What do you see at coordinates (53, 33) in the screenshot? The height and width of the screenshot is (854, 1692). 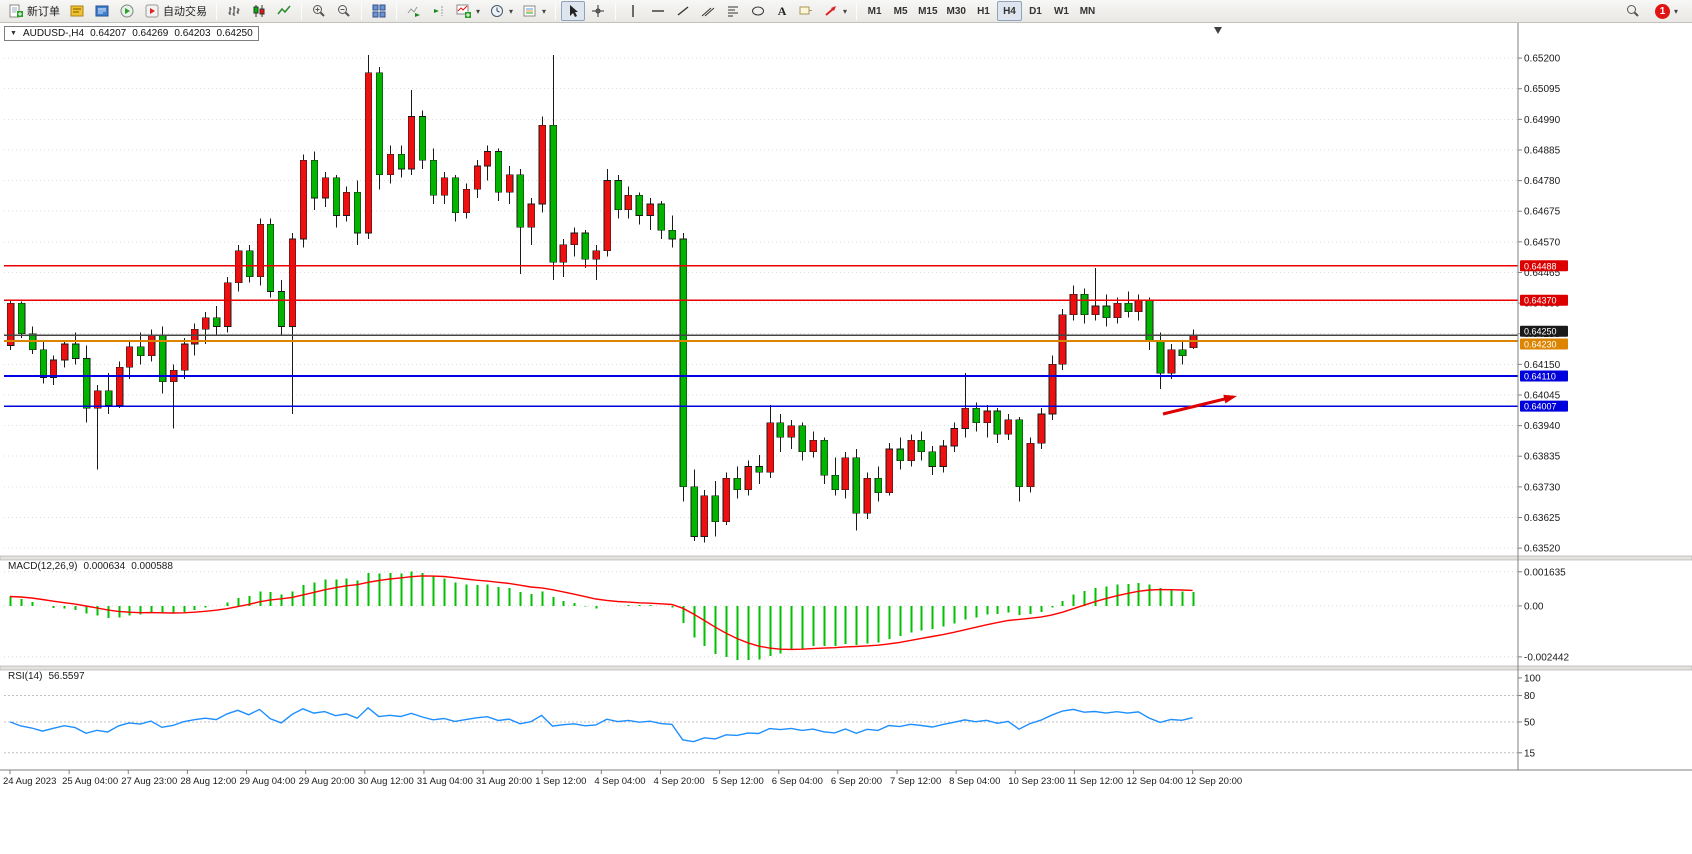 I see `symbol-title: AUDUSD-,H4` at bounding box center [53, 33].